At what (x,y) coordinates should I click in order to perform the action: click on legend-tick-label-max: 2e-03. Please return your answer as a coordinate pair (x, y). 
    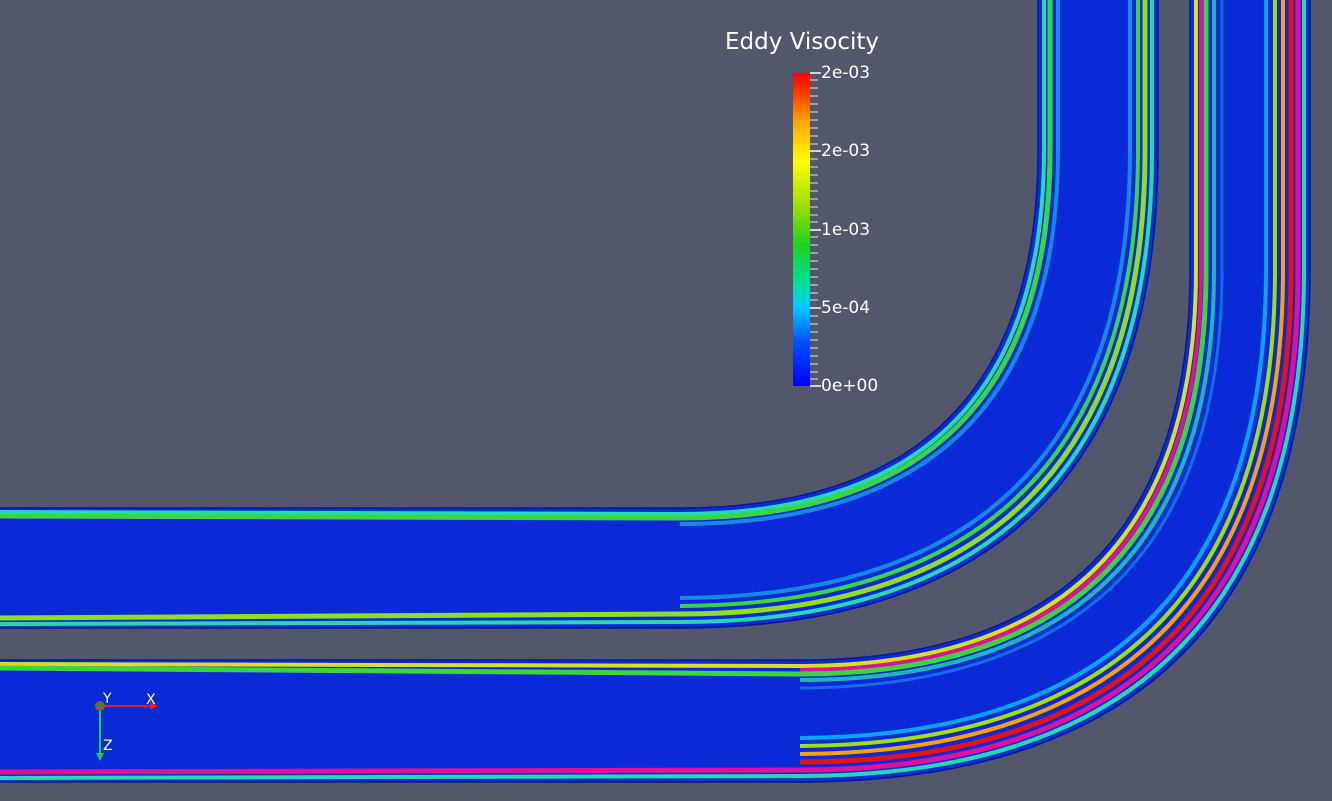
    Looking at the image, I should click on (846, 73).